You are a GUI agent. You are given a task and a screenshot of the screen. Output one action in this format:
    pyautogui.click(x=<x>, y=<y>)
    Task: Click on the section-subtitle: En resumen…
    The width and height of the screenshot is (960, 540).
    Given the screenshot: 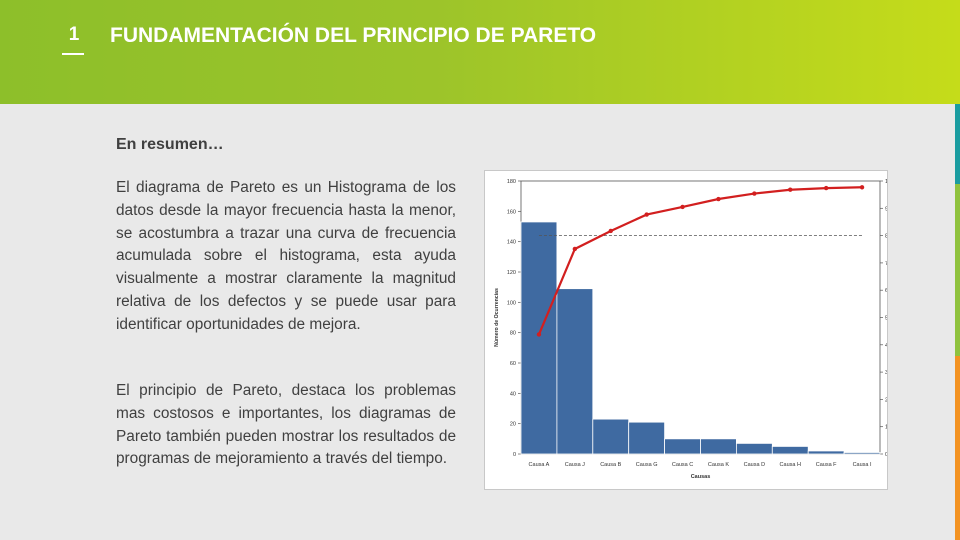 What is the action you would take?
    pyautogui.click(x=170, y=144)
    